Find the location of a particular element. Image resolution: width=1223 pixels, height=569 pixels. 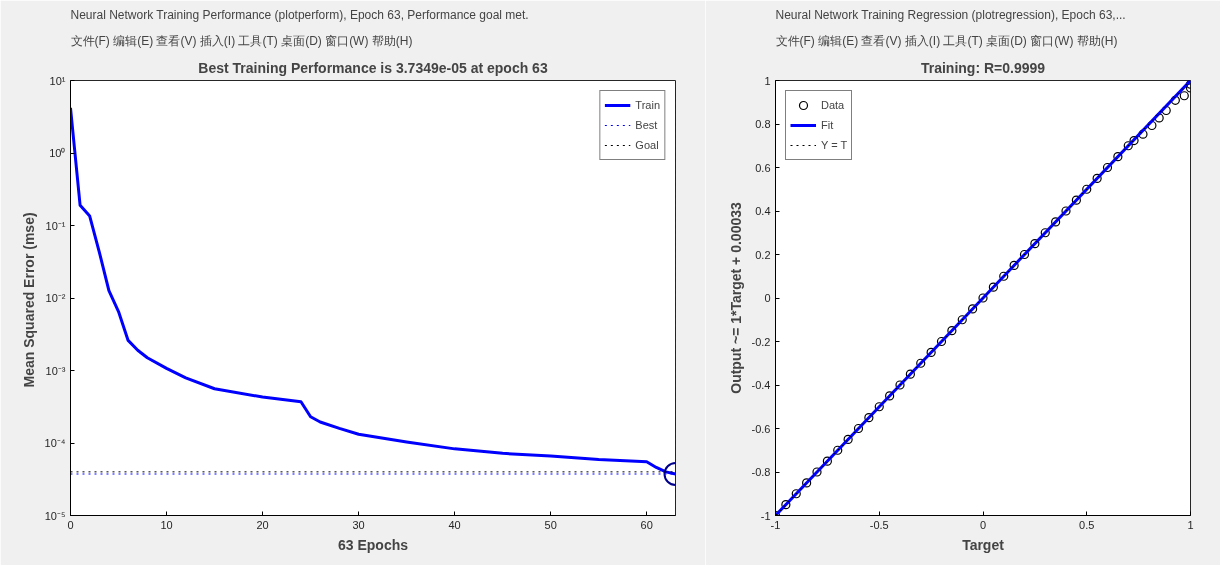

legend-label: Train is located at coordinates (647, 105).